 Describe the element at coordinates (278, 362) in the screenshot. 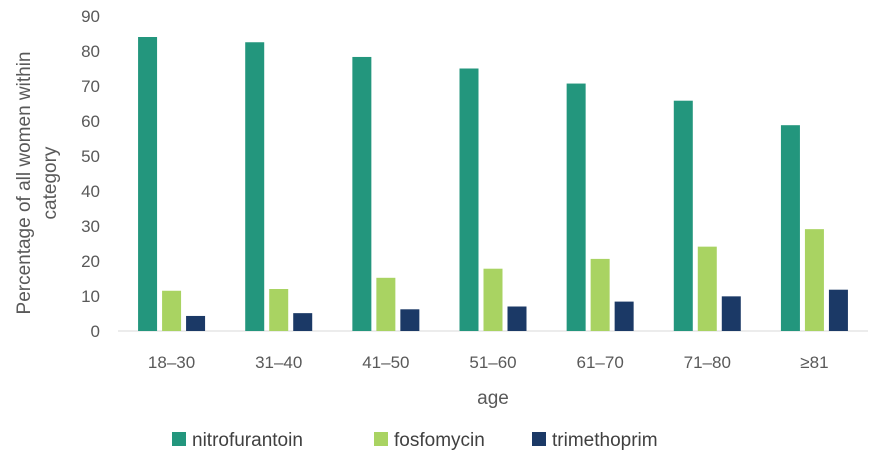

I see `x-tick-label: 31–40` at that location.